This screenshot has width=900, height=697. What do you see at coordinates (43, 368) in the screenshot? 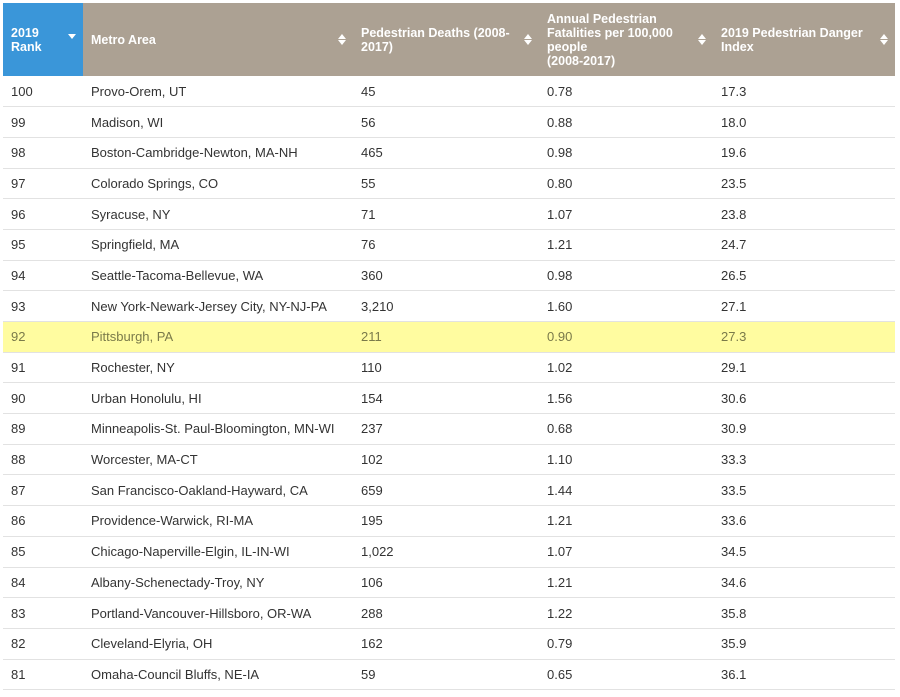
I see `cell-rank: 91` at bounding box center [43, 368].